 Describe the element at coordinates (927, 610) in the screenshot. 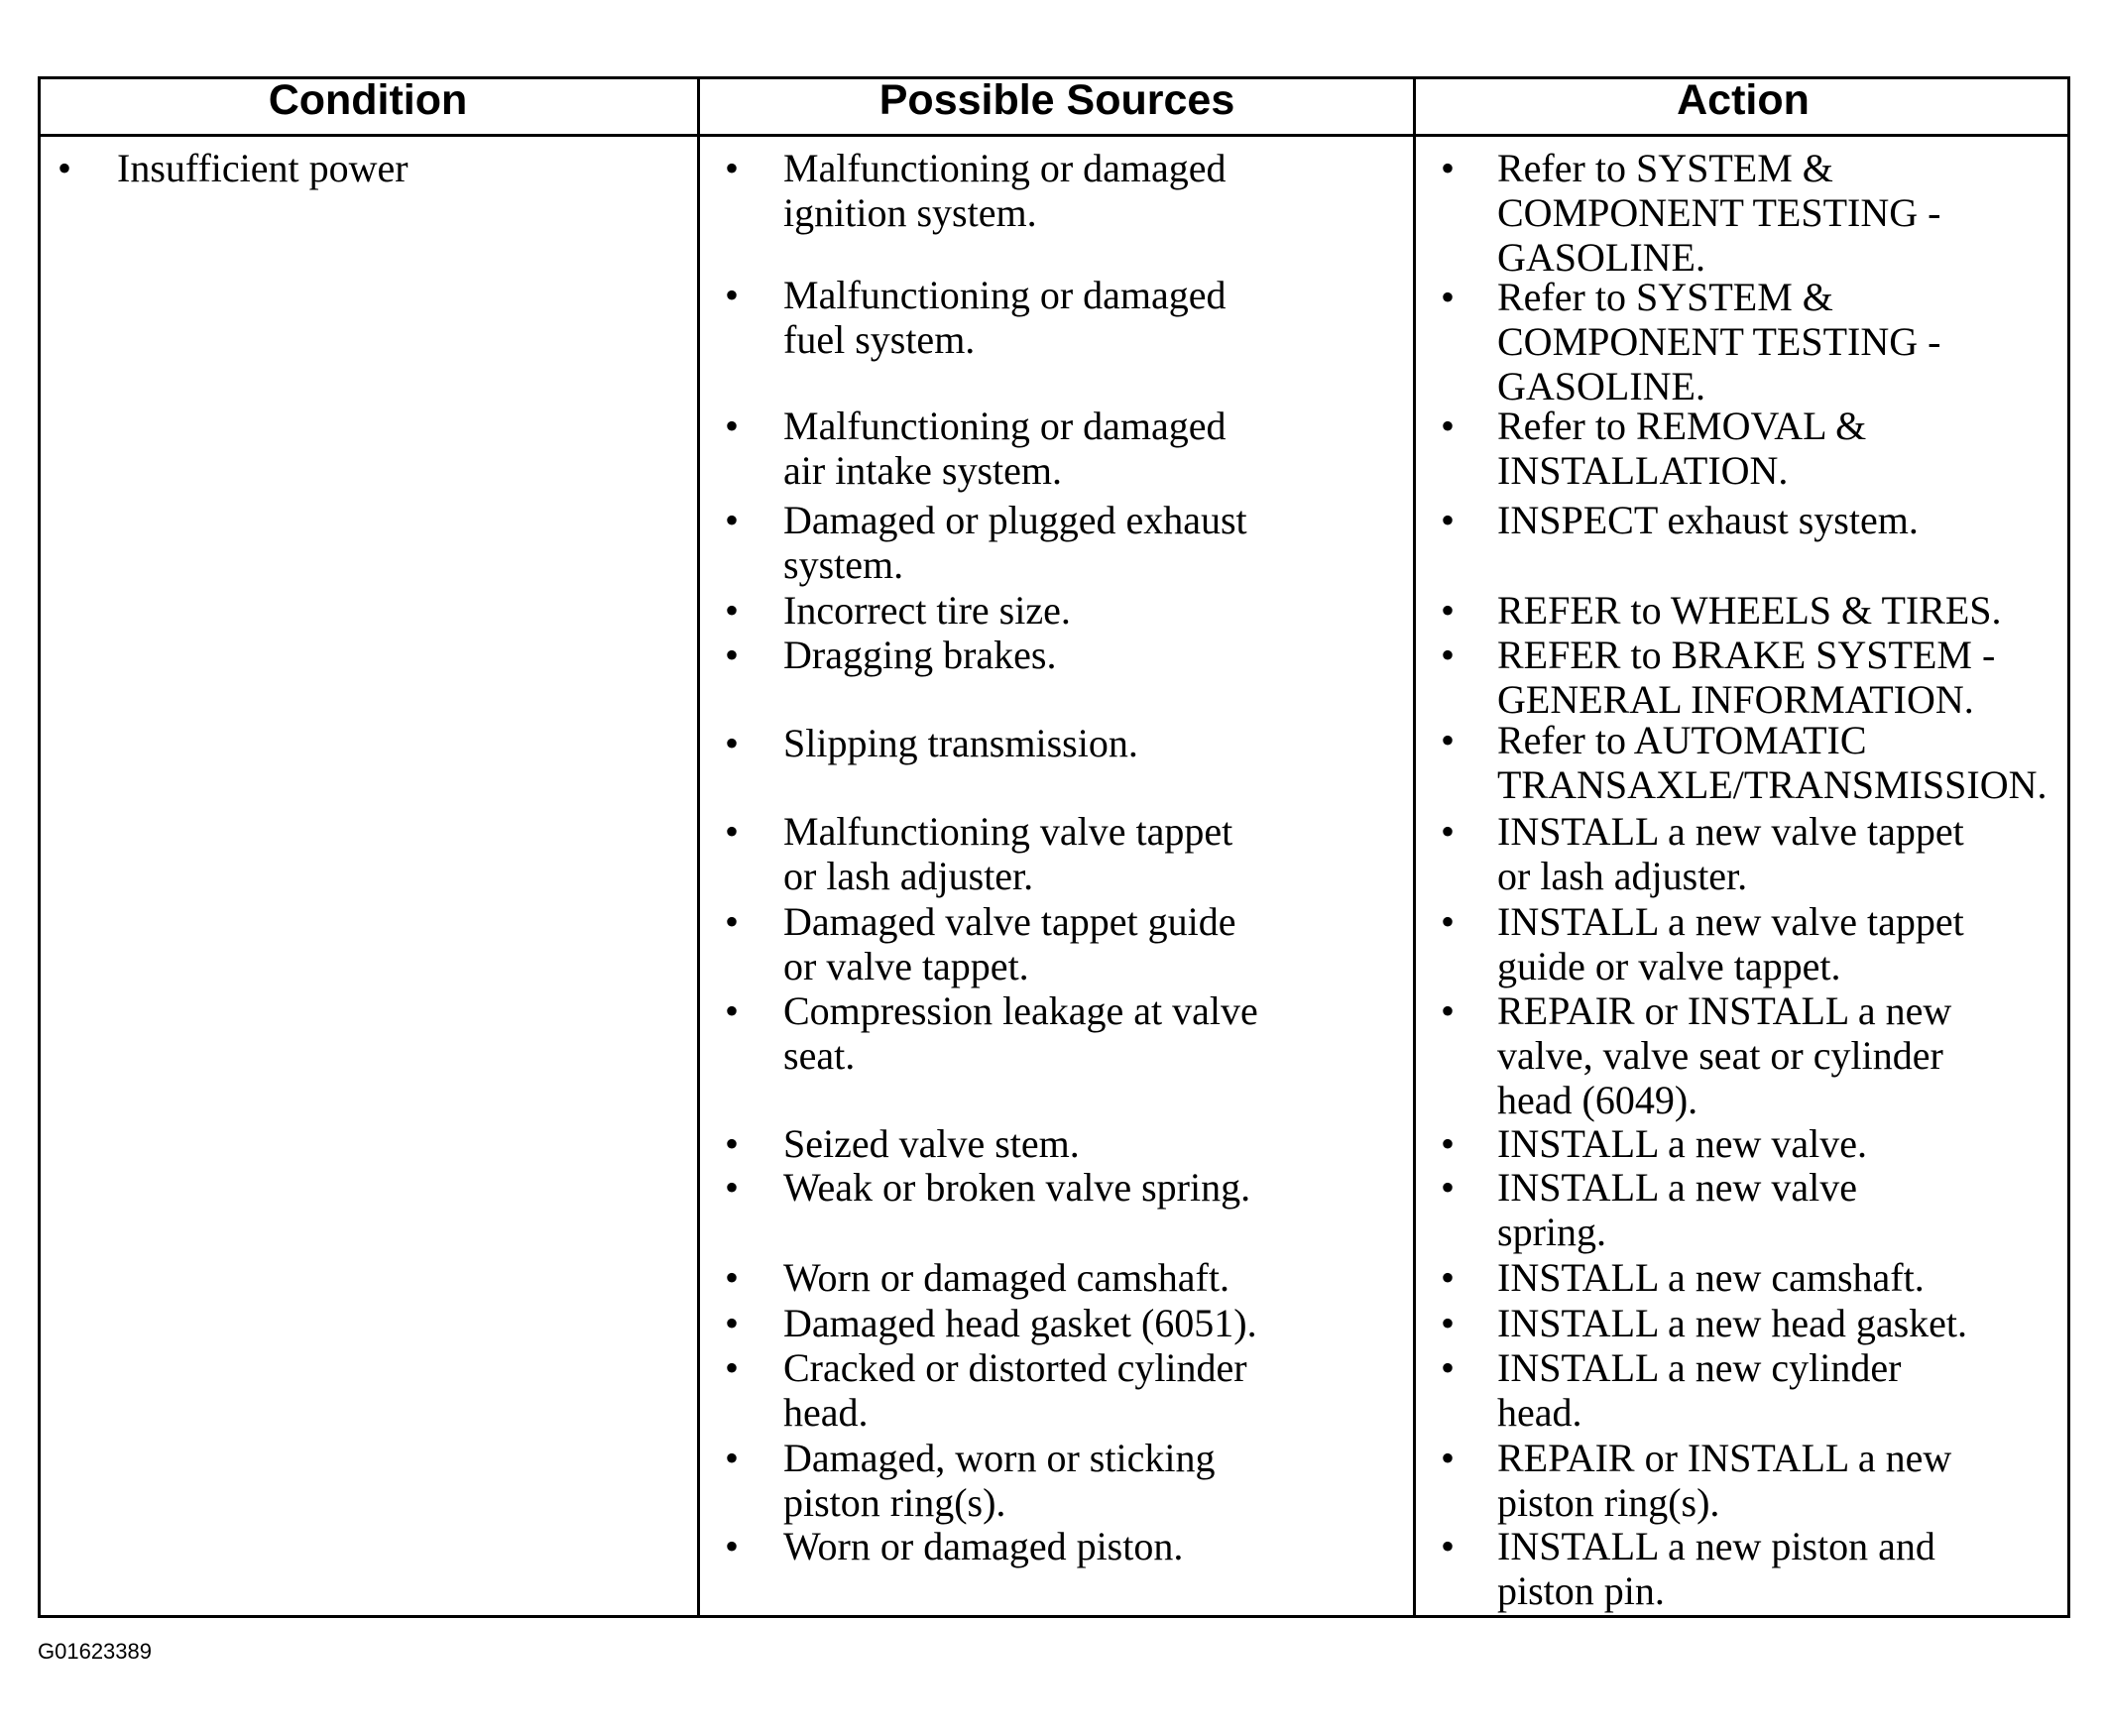

I see `source-line: Incorrect tire size.` at that location.